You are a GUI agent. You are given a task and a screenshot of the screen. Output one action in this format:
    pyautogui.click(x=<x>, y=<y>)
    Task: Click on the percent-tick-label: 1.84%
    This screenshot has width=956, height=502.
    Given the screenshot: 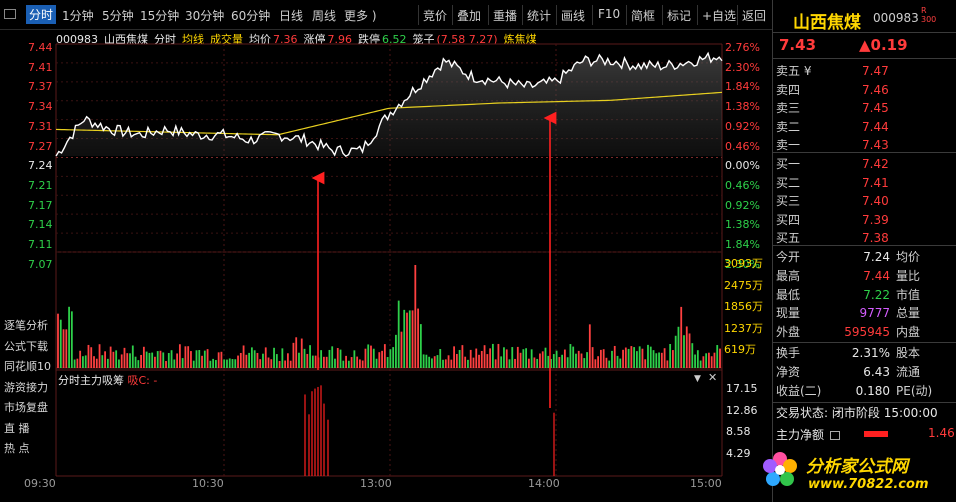 What is the action you would take?
    pyautogui.click(x=742, y=87)
    